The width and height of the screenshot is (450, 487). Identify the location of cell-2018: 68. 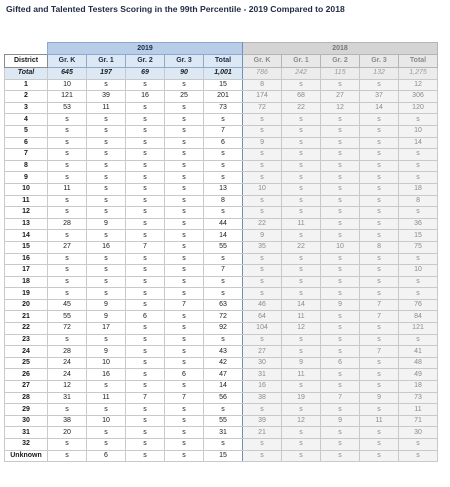
(301, 96).